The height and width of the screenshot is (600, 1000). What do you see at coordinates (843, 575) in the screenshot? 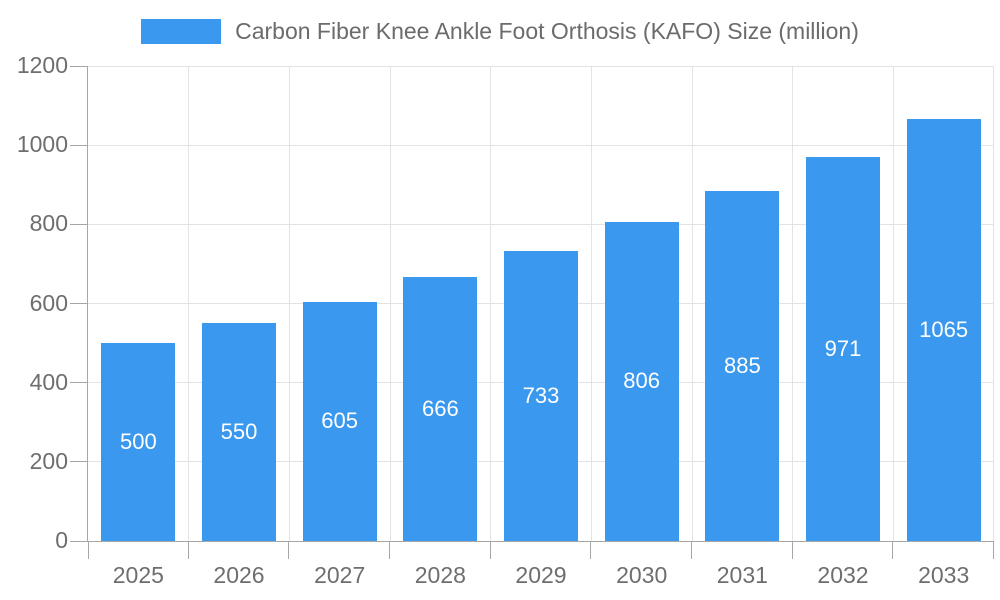
I see `x-axis-label: 2032` at bounding box center [843, 575].